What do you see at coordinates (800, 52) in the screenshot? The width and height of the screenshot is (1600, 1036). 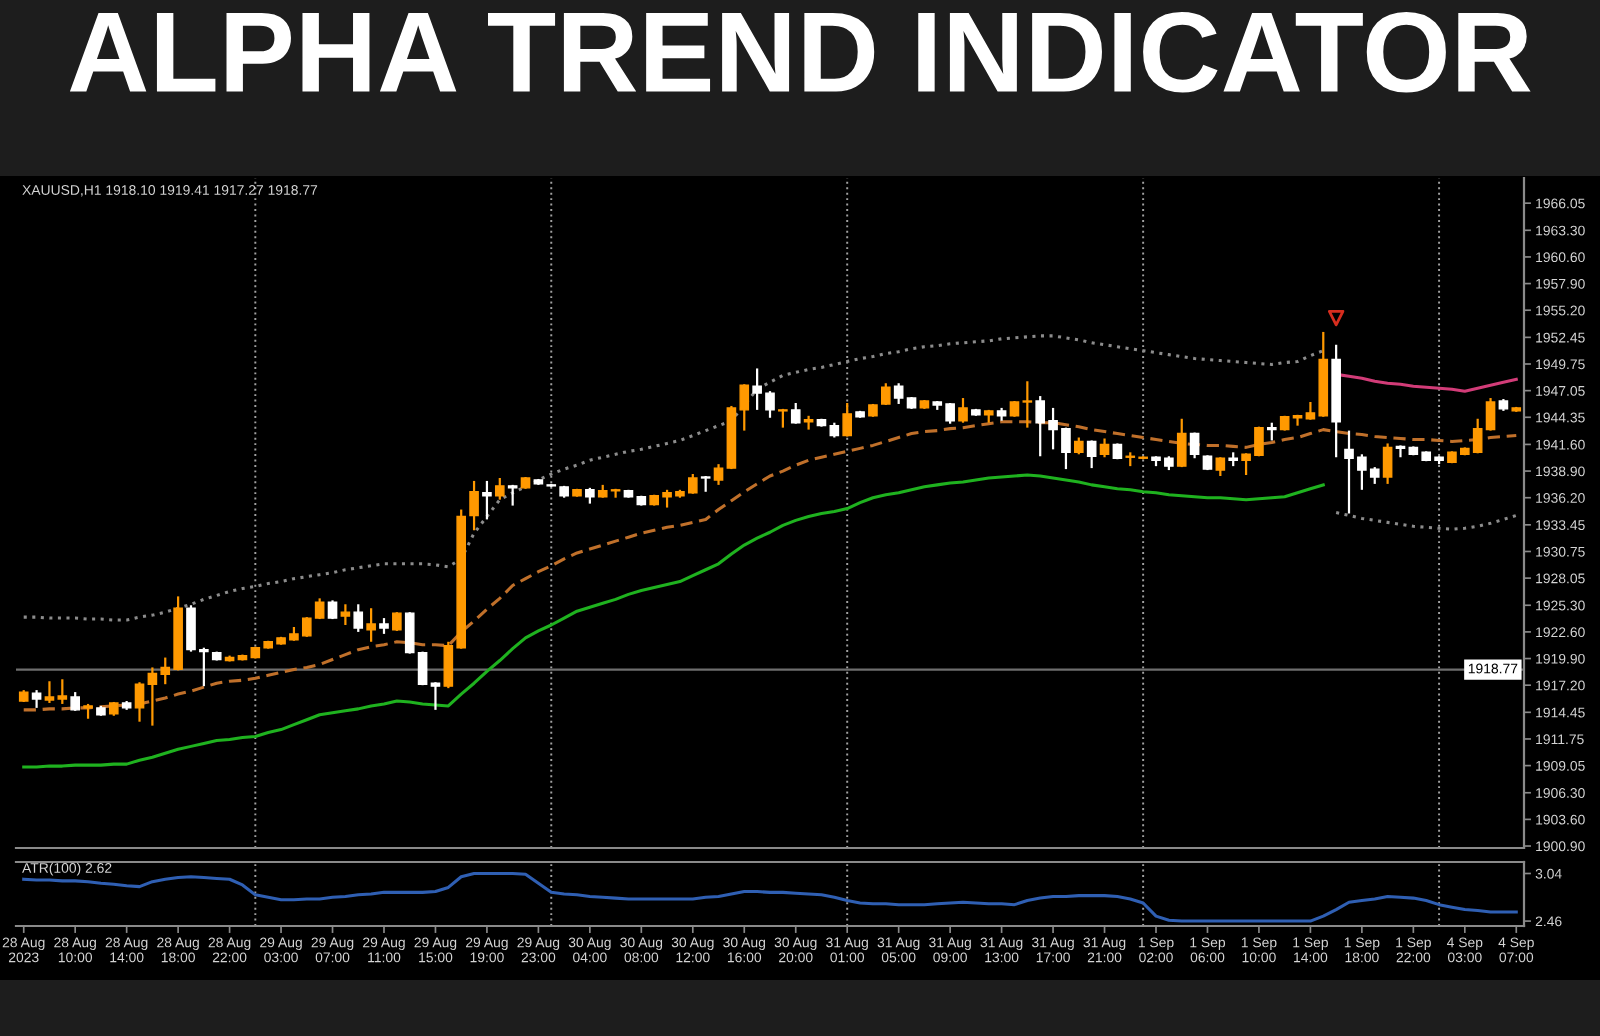 I see `chart-title: ALPHA TREND INDICATOR` at bounding box center [800, 52].